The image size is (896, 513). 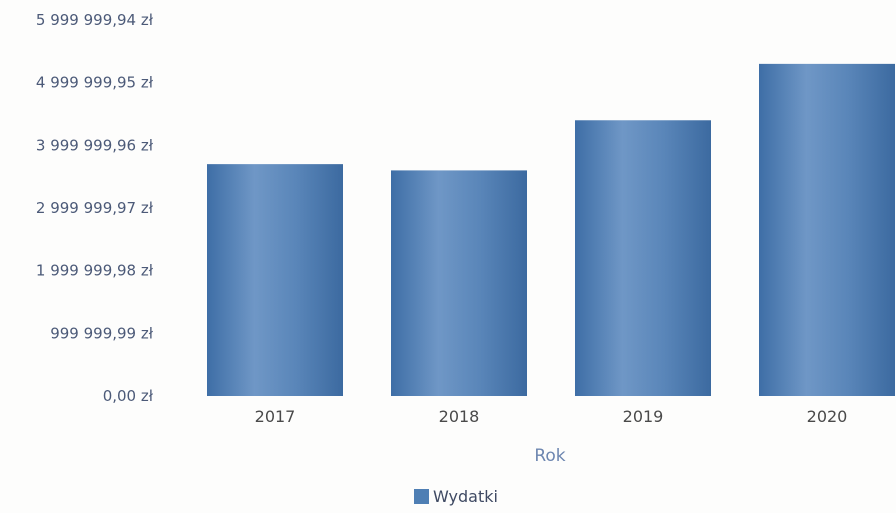 What do you see at coordinates (95, 271) in the screenshot?
I see `y-tick-label: 1 999 999,98 zł` at bounding box center [95, 271].